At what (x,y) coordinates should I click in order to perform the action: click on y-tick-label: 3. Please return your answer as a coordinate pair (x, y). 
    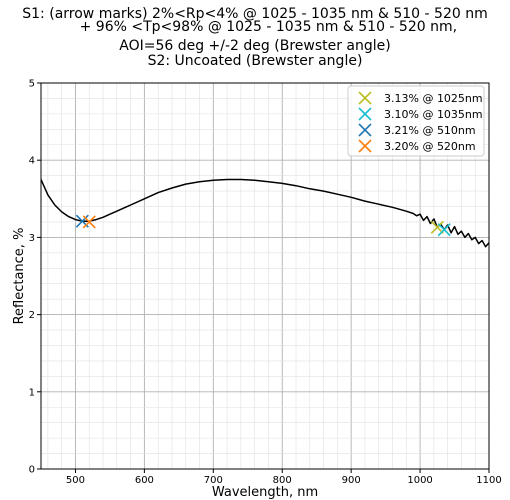
    Looking at the image, I should click on (32, 238).